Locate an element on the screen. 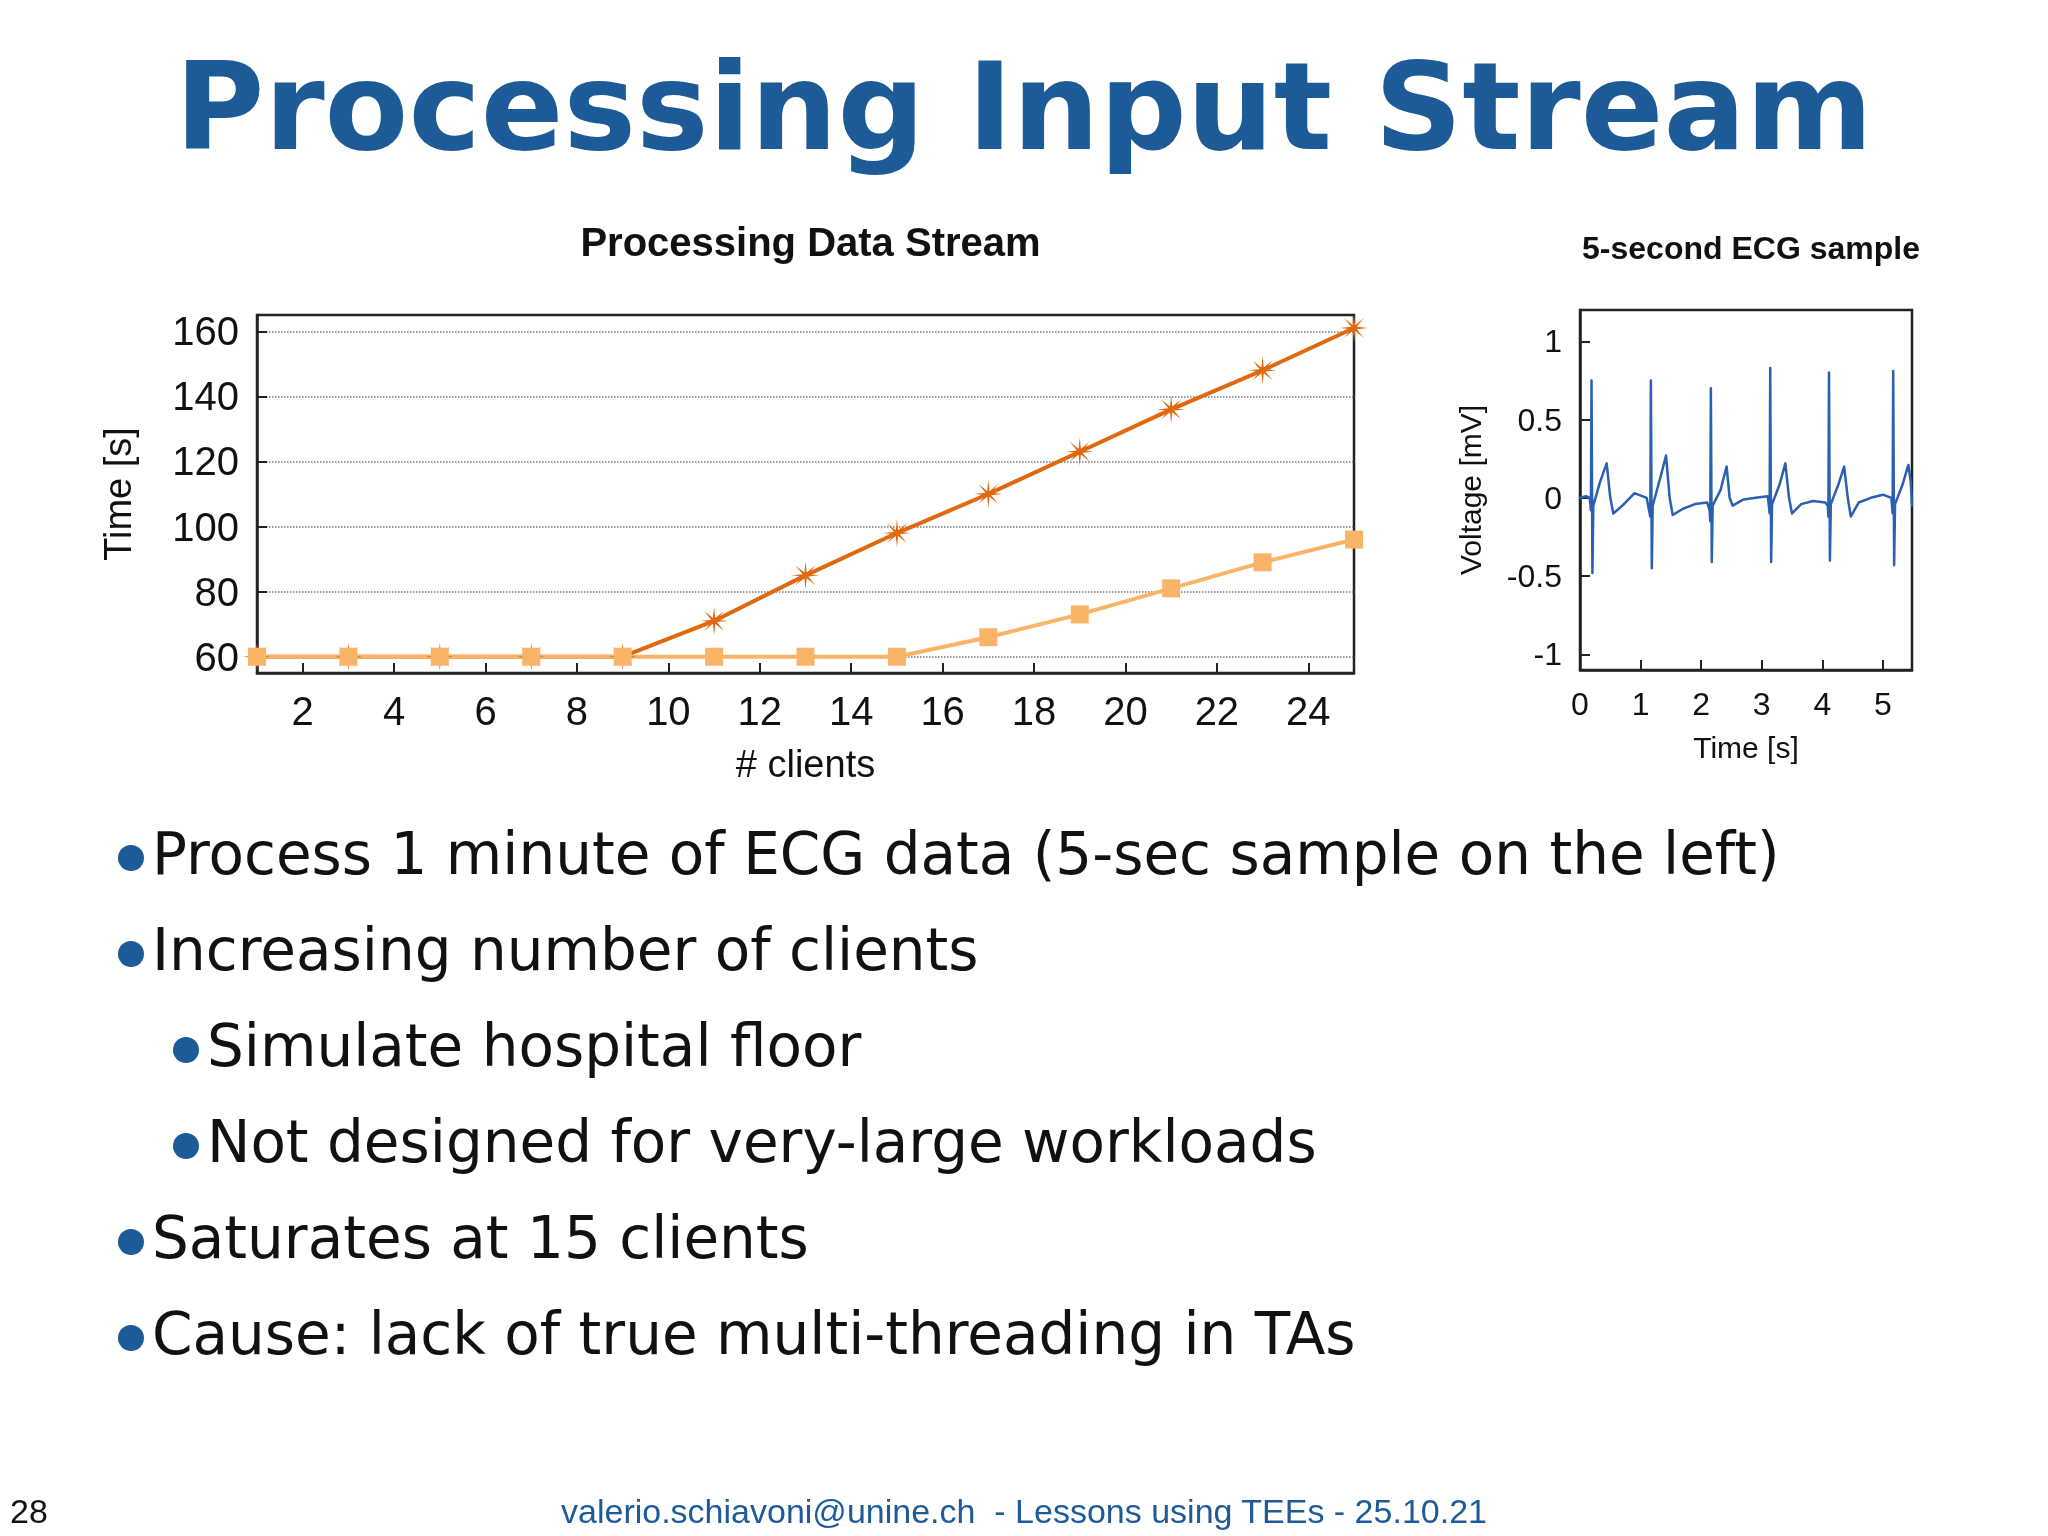 The height and width of the screenshot is (1536, 2048). x-tick-label: 18 is located at coordinates (1034, 711).